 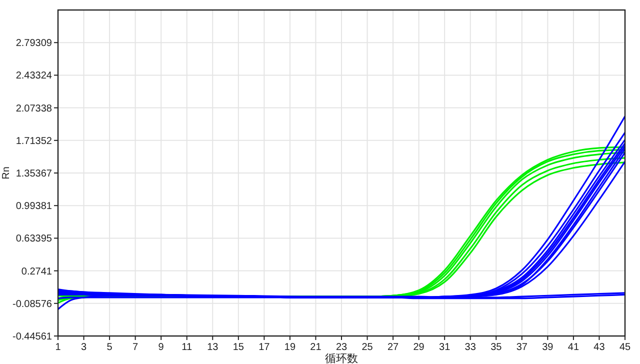 I want to click on y-tick-label: 1.71352, so click(x=34, y=141).